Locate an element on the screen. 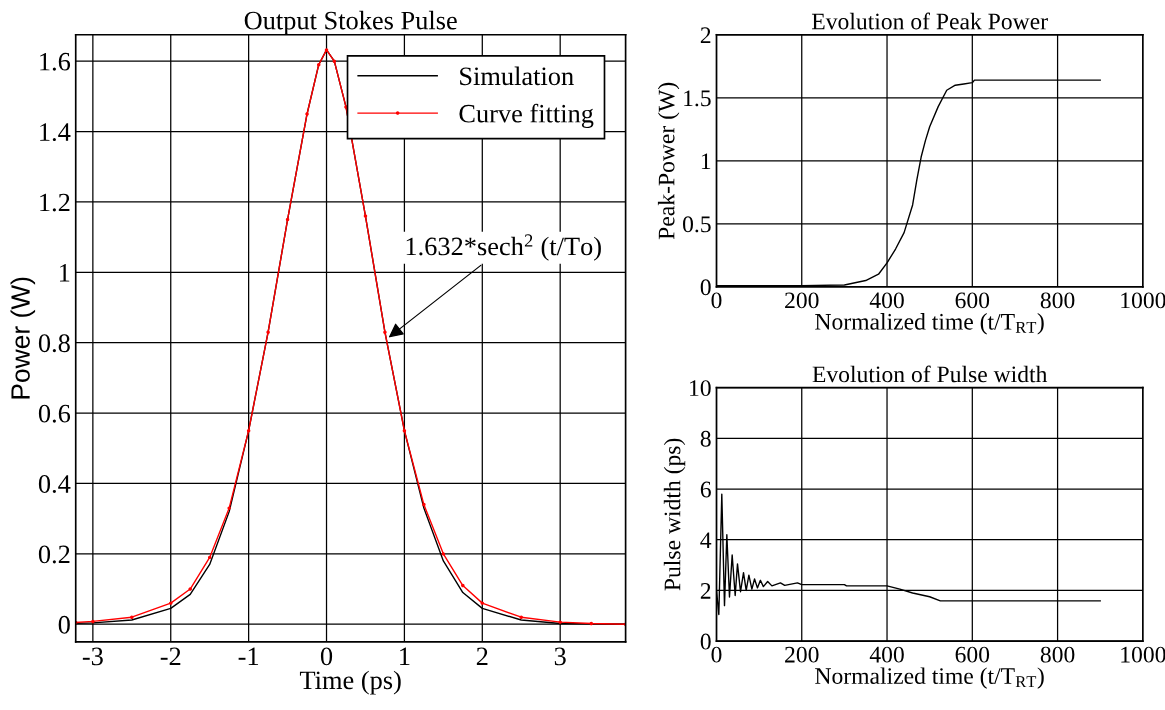 The width and height of the screenshot is (1165, 710). x-tick-label: 3 is located at coordinates (560, 656).